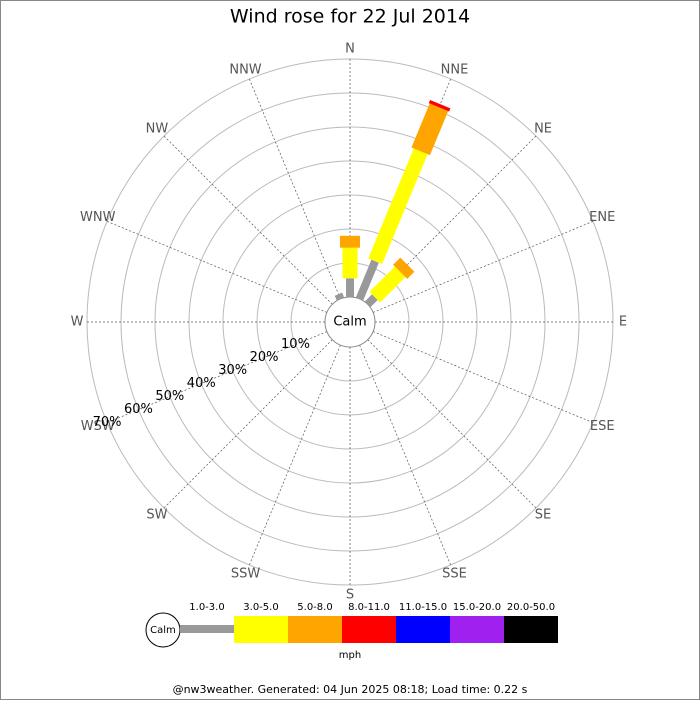  I want to click on r-tick-label: 30%, so click(232, 370).